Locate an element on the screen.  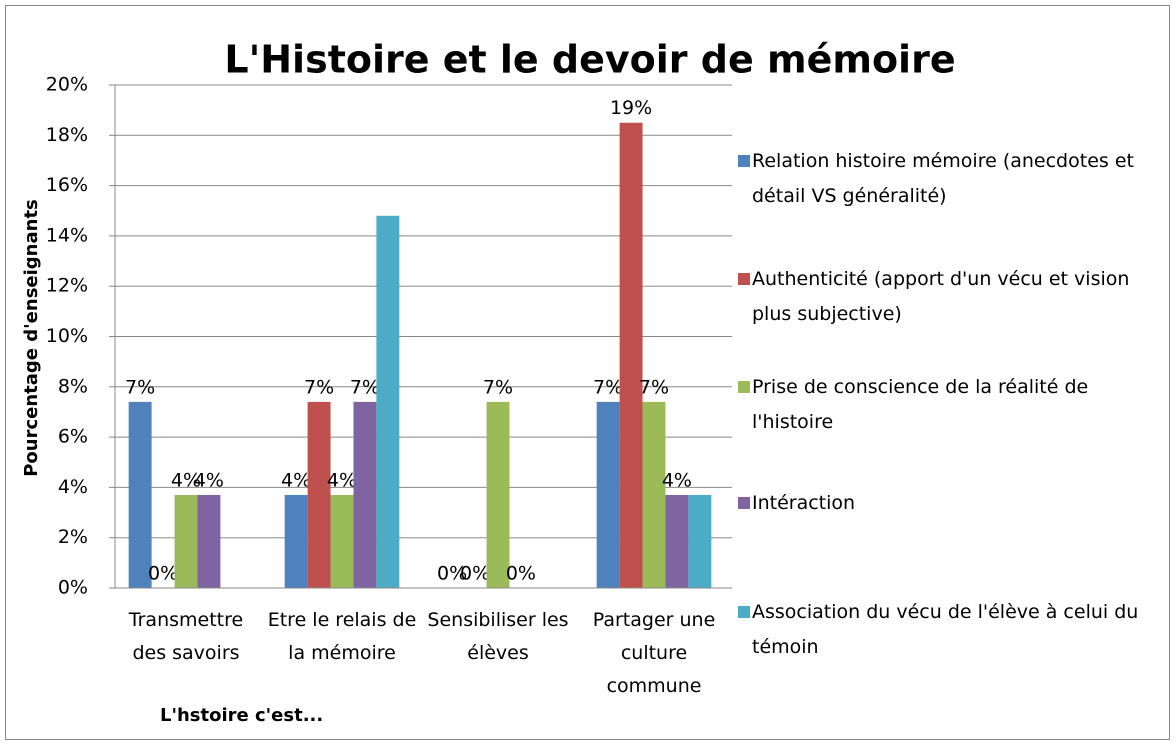
y-tick-label: 18% is located at coordinates (67, 135).